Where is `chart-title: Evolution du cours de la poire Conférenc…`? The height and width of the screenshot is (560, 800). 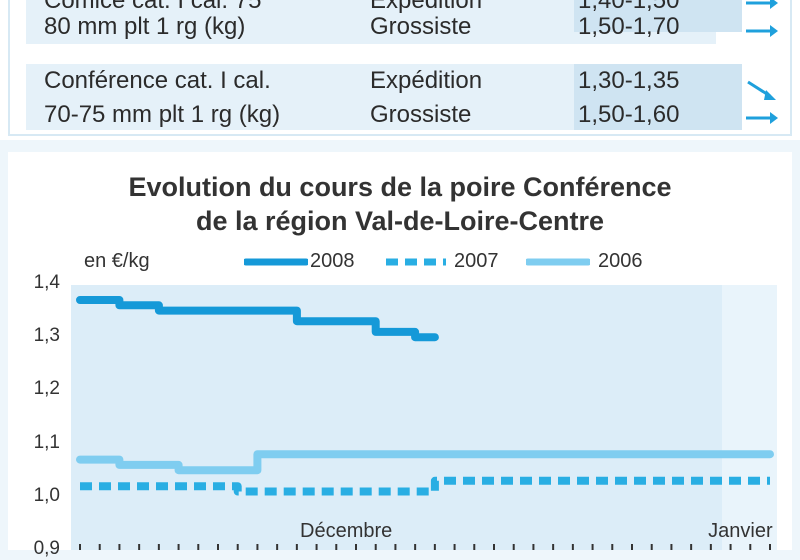 chart-title: Evolution du cours de la poire Conférenc… is located at coordinates (400, 187).